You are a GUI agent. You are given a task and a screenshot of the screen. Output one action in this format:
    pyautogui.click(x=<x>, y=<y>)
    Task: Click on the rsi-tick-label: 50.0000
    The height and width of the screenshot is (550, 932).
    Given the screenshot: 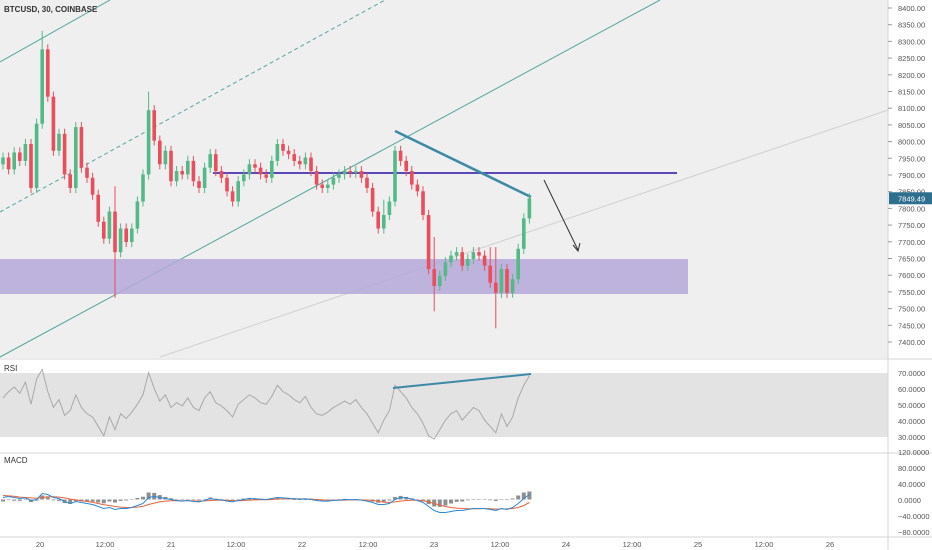 What is the action you would take?
    pyautogui.click(x=911, y=405)
    